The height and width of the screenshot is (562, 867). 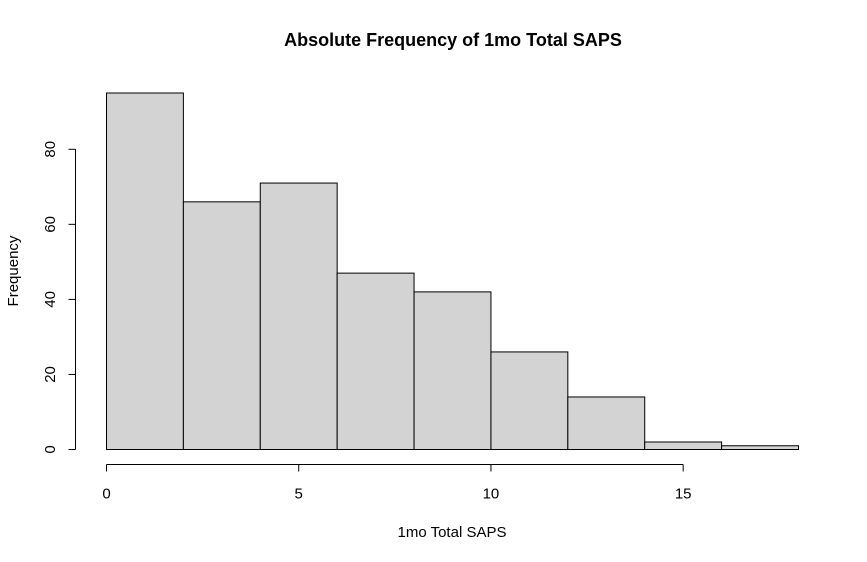 What do you see at coordinates (50, 449) in the screenshot?
I see `y-tick-label: 0` at bounding box center [50, 449].